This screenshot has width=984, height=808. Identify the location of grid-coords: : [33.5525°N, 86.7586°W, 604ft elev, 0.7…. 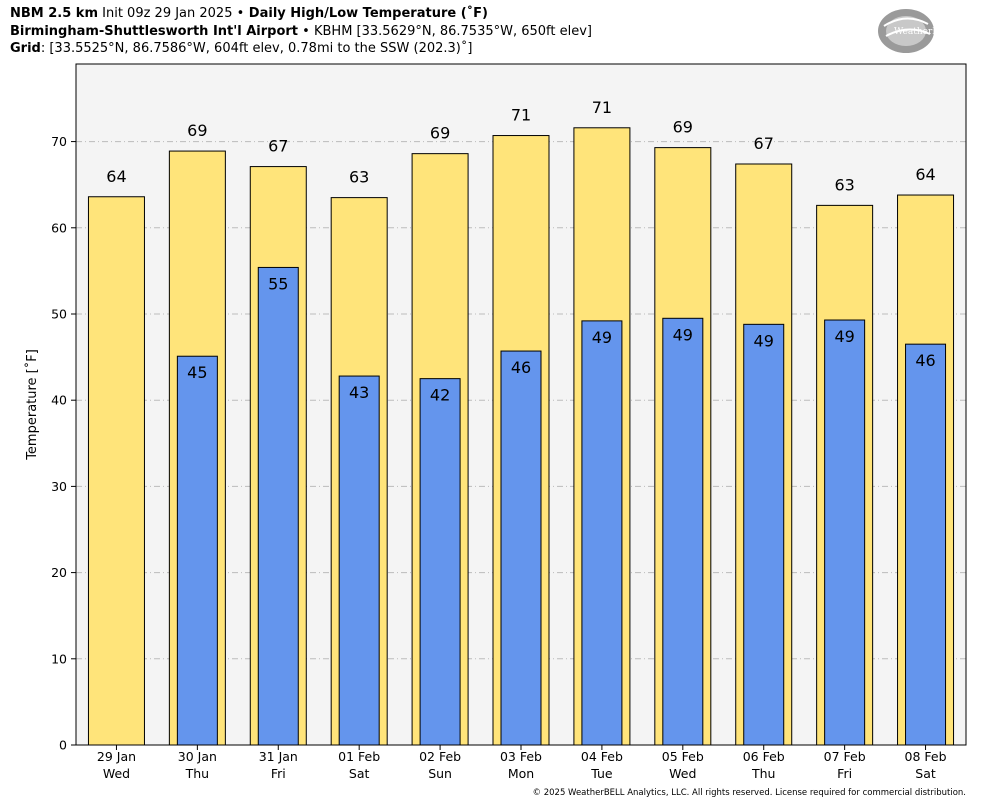
(256, 48).